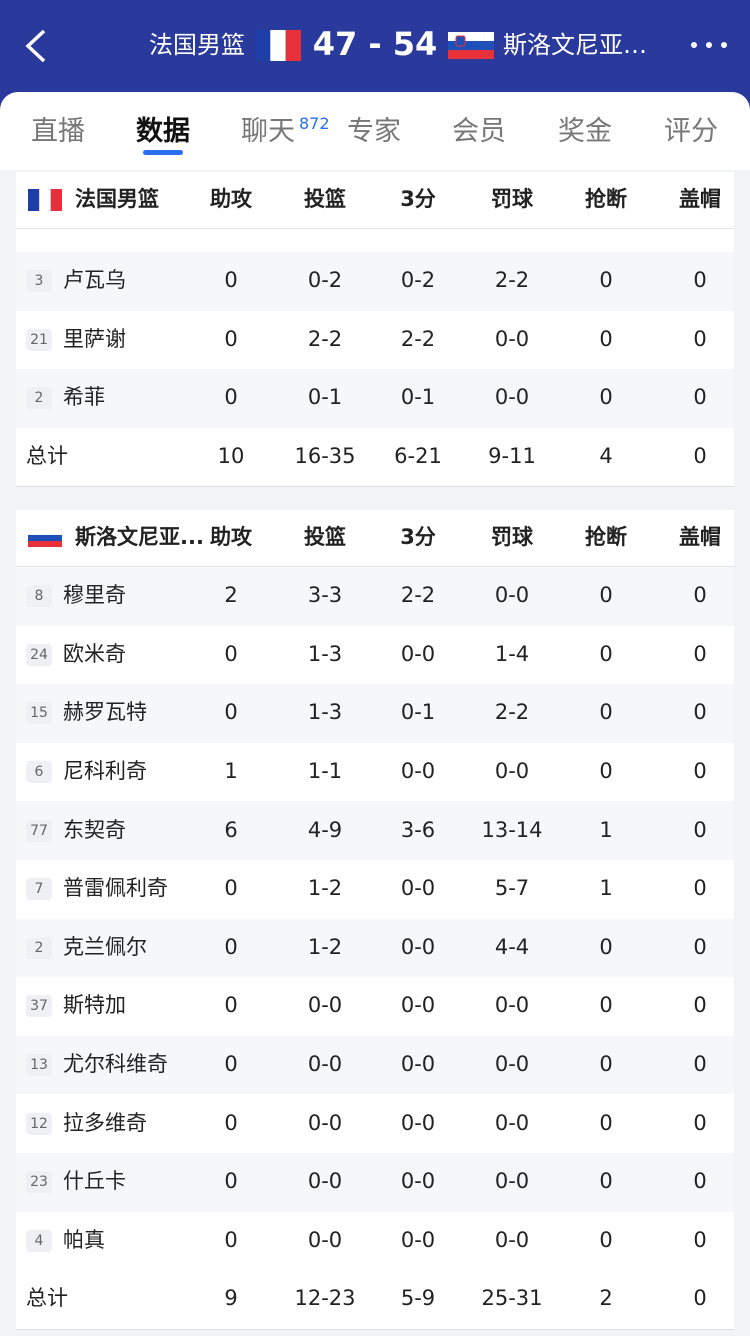  I want to click on player-name: 赫罗瓦特, so click(105, 712).